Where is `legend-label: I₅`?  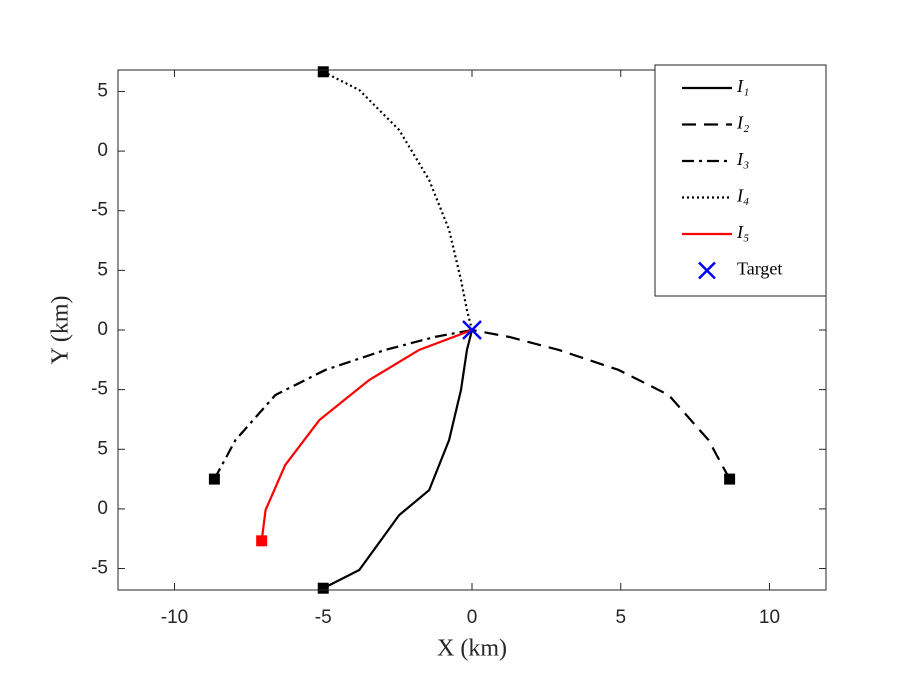 legend-label: I₅ is located at coordinates (742, 232).